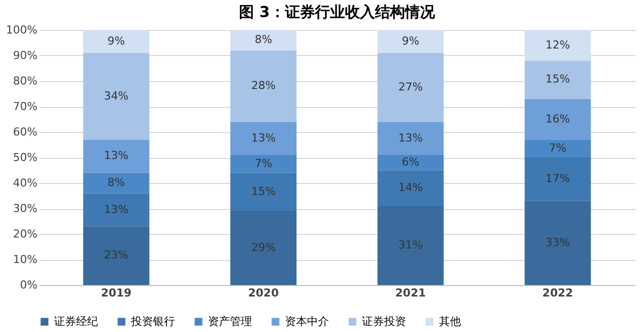 The height and width of the screenshot is (332, 640). What do you see at coordinates (230, 321) in the screenshot?
I see `legend-label: 资产管理` at bounding box center [230, 321].